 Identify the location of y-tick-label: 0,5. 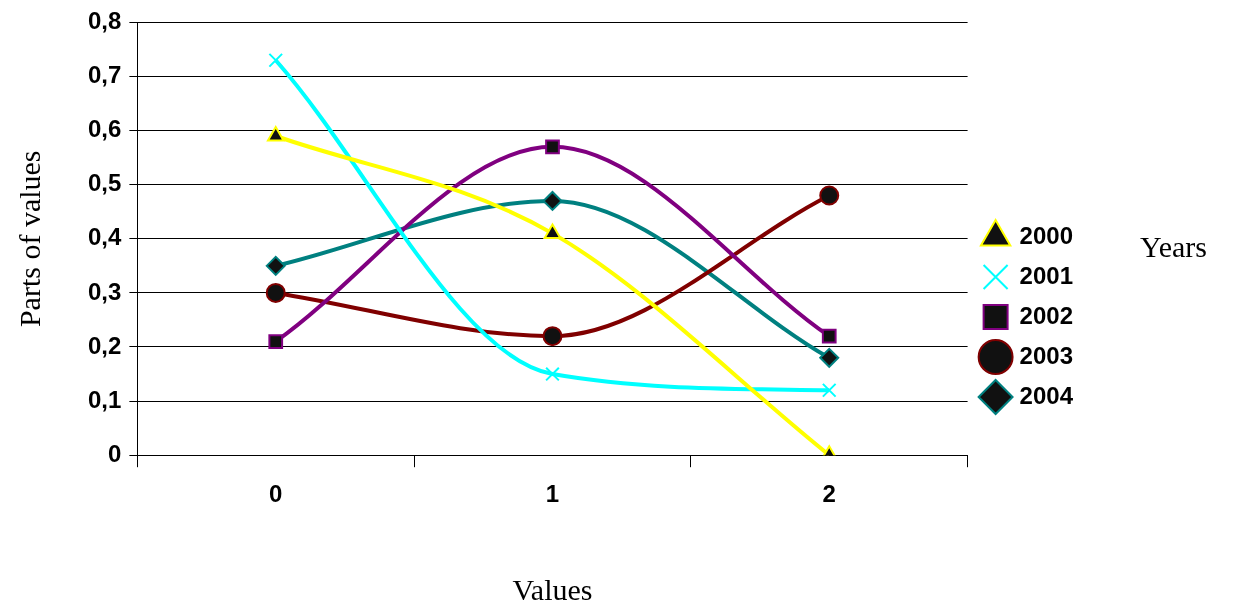
(104, 183).